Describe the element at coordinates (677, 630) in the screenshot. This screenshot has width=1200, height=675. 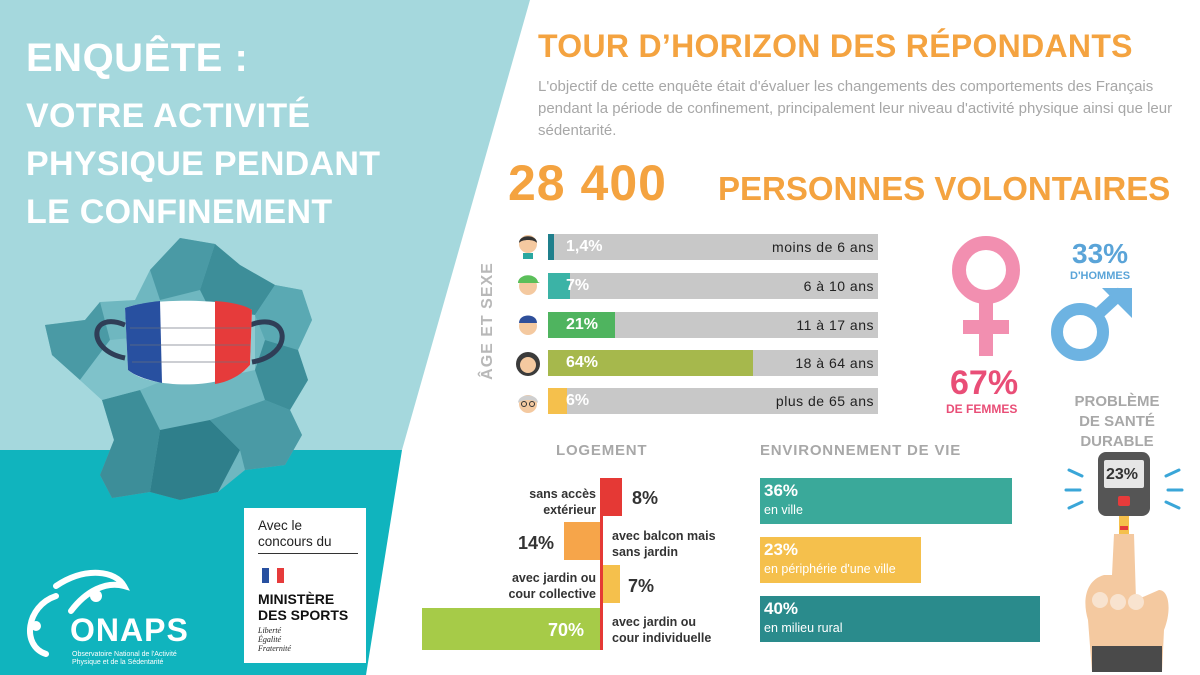
I see `housing-label: avec jardin ou cour individuelle` at that location.